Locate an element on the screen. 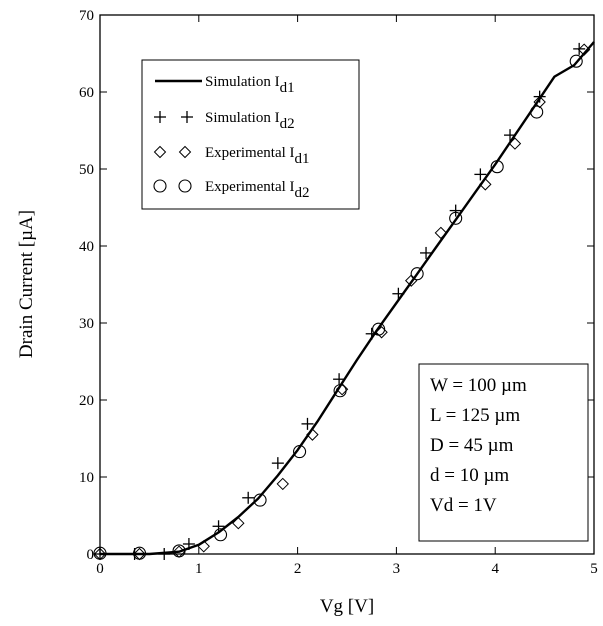  param-d-upper: D = 45 µm is located at coordinates (472, 445).